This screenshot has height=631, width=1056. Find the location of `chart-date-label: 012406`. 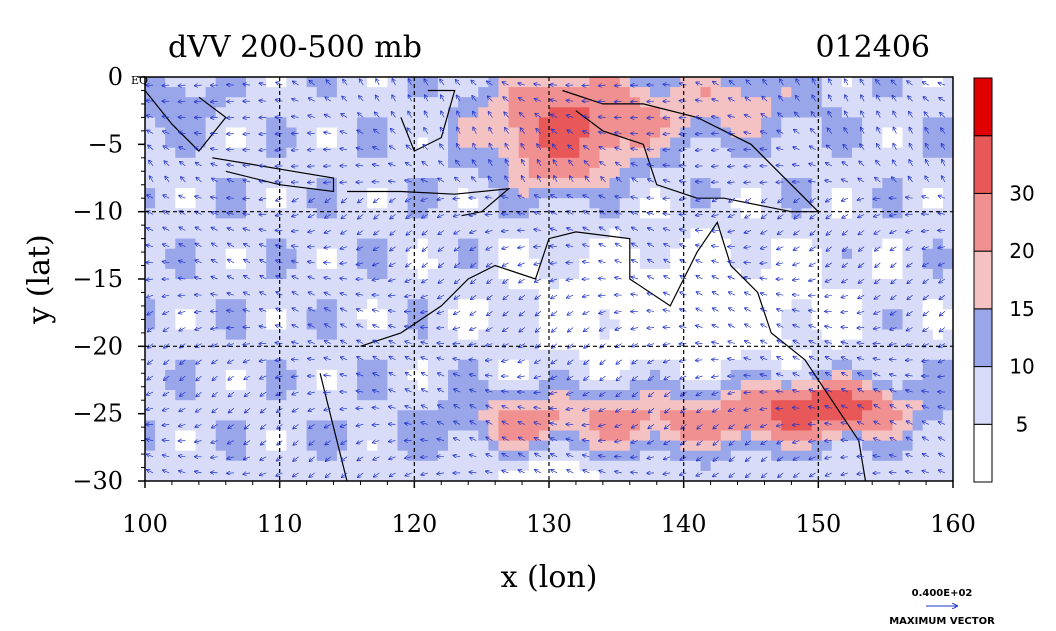

chart-date-label: 012406 is located at coordinates (872, 47).